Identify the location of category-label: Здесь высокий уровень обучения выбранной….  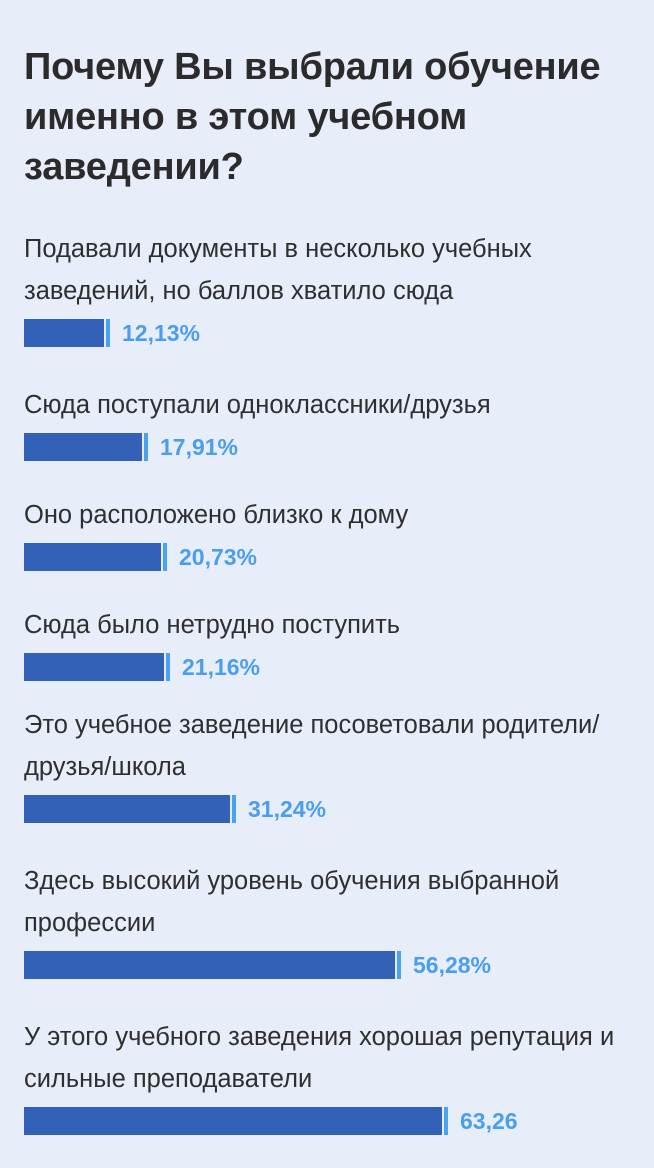
(292, 902).